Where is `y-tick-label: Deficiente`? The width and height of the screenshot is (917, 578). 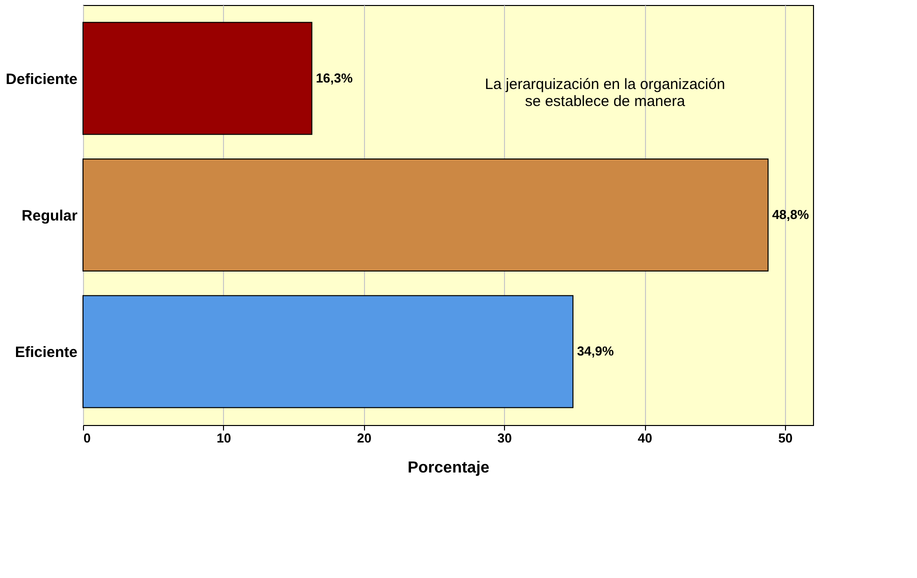
y-tick-label: Deficiente is located at coordinates (42, 79).